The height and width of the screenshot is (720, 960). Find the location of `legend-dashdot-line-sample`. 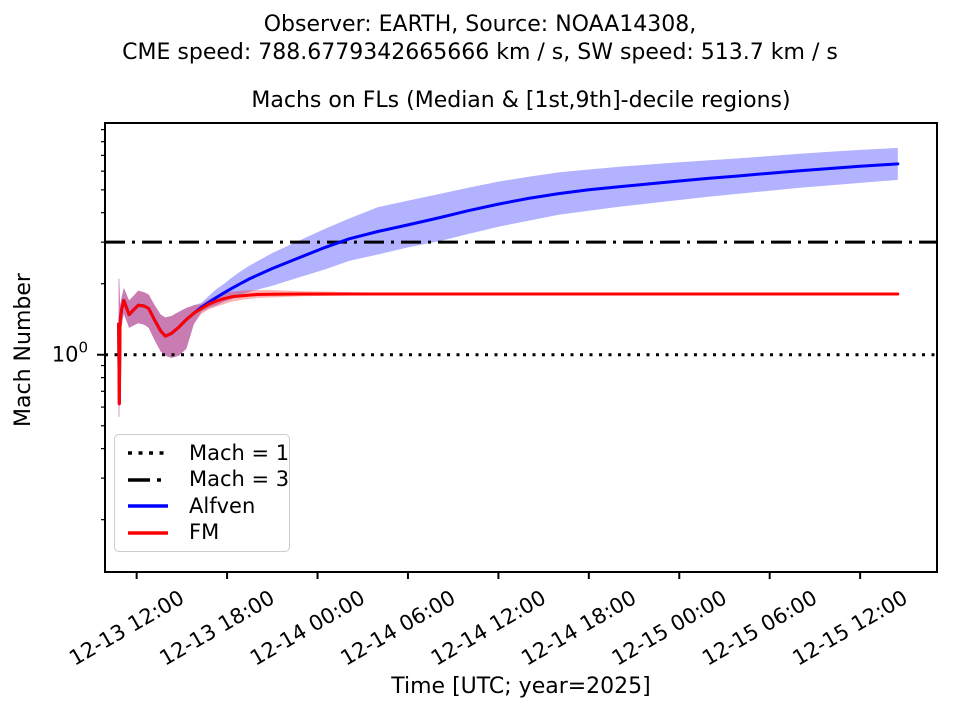

legend-dashdot-line-sample is located at coordinates (148, 480).